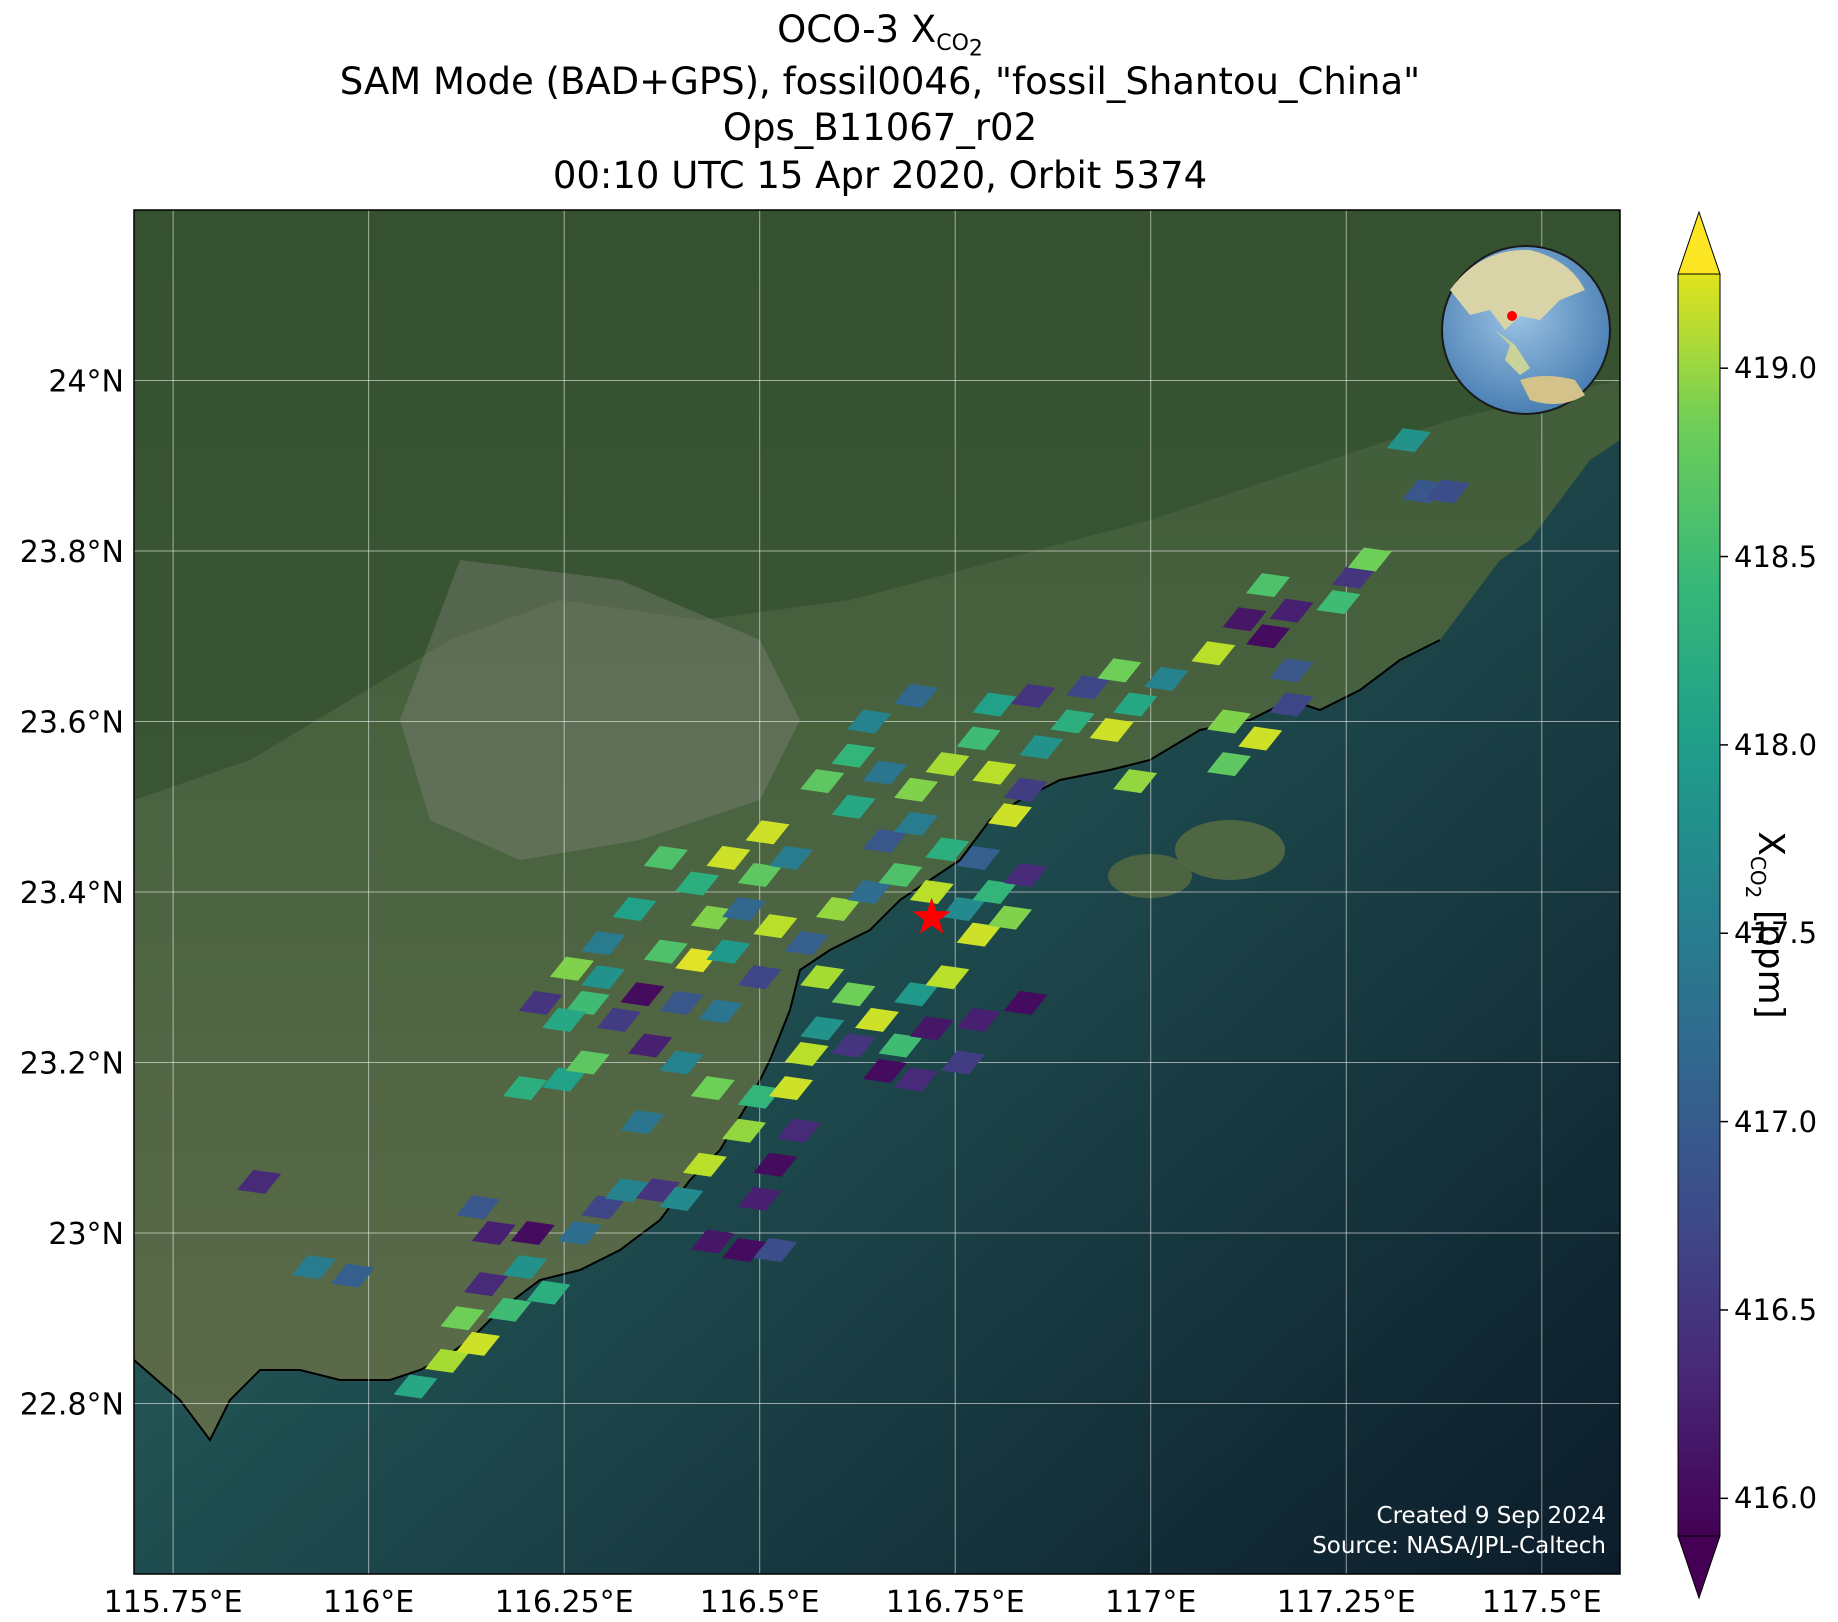  I want to click on globe-land-southeast-asia, so click(1512, 352).